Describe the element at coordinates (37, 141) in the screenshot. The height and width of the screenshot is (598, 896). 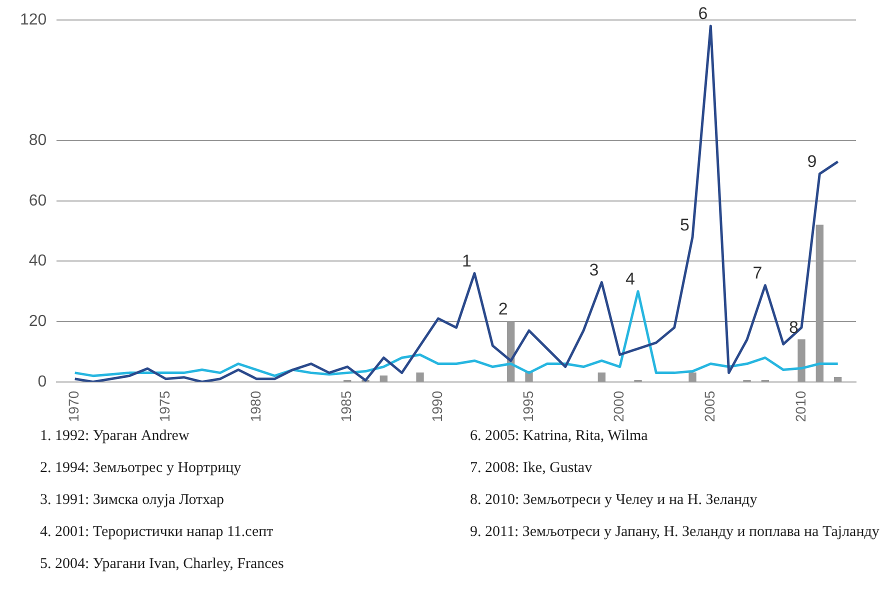
I see `y-tick-label: 80` at that location.